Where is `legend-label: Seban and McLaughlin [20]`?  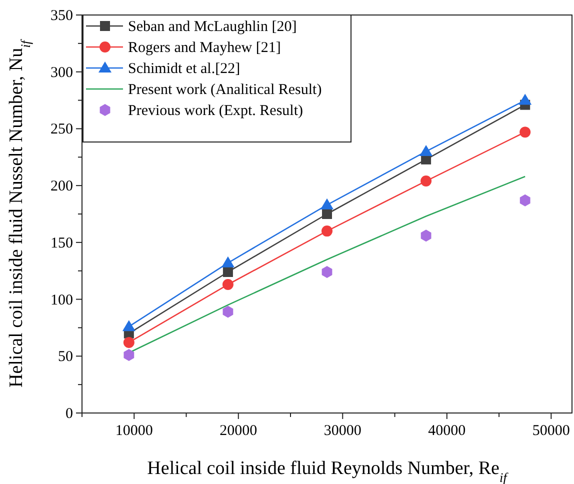
legend-label: Seban and McLaughlin [20] is located at coordinates (212, 27).